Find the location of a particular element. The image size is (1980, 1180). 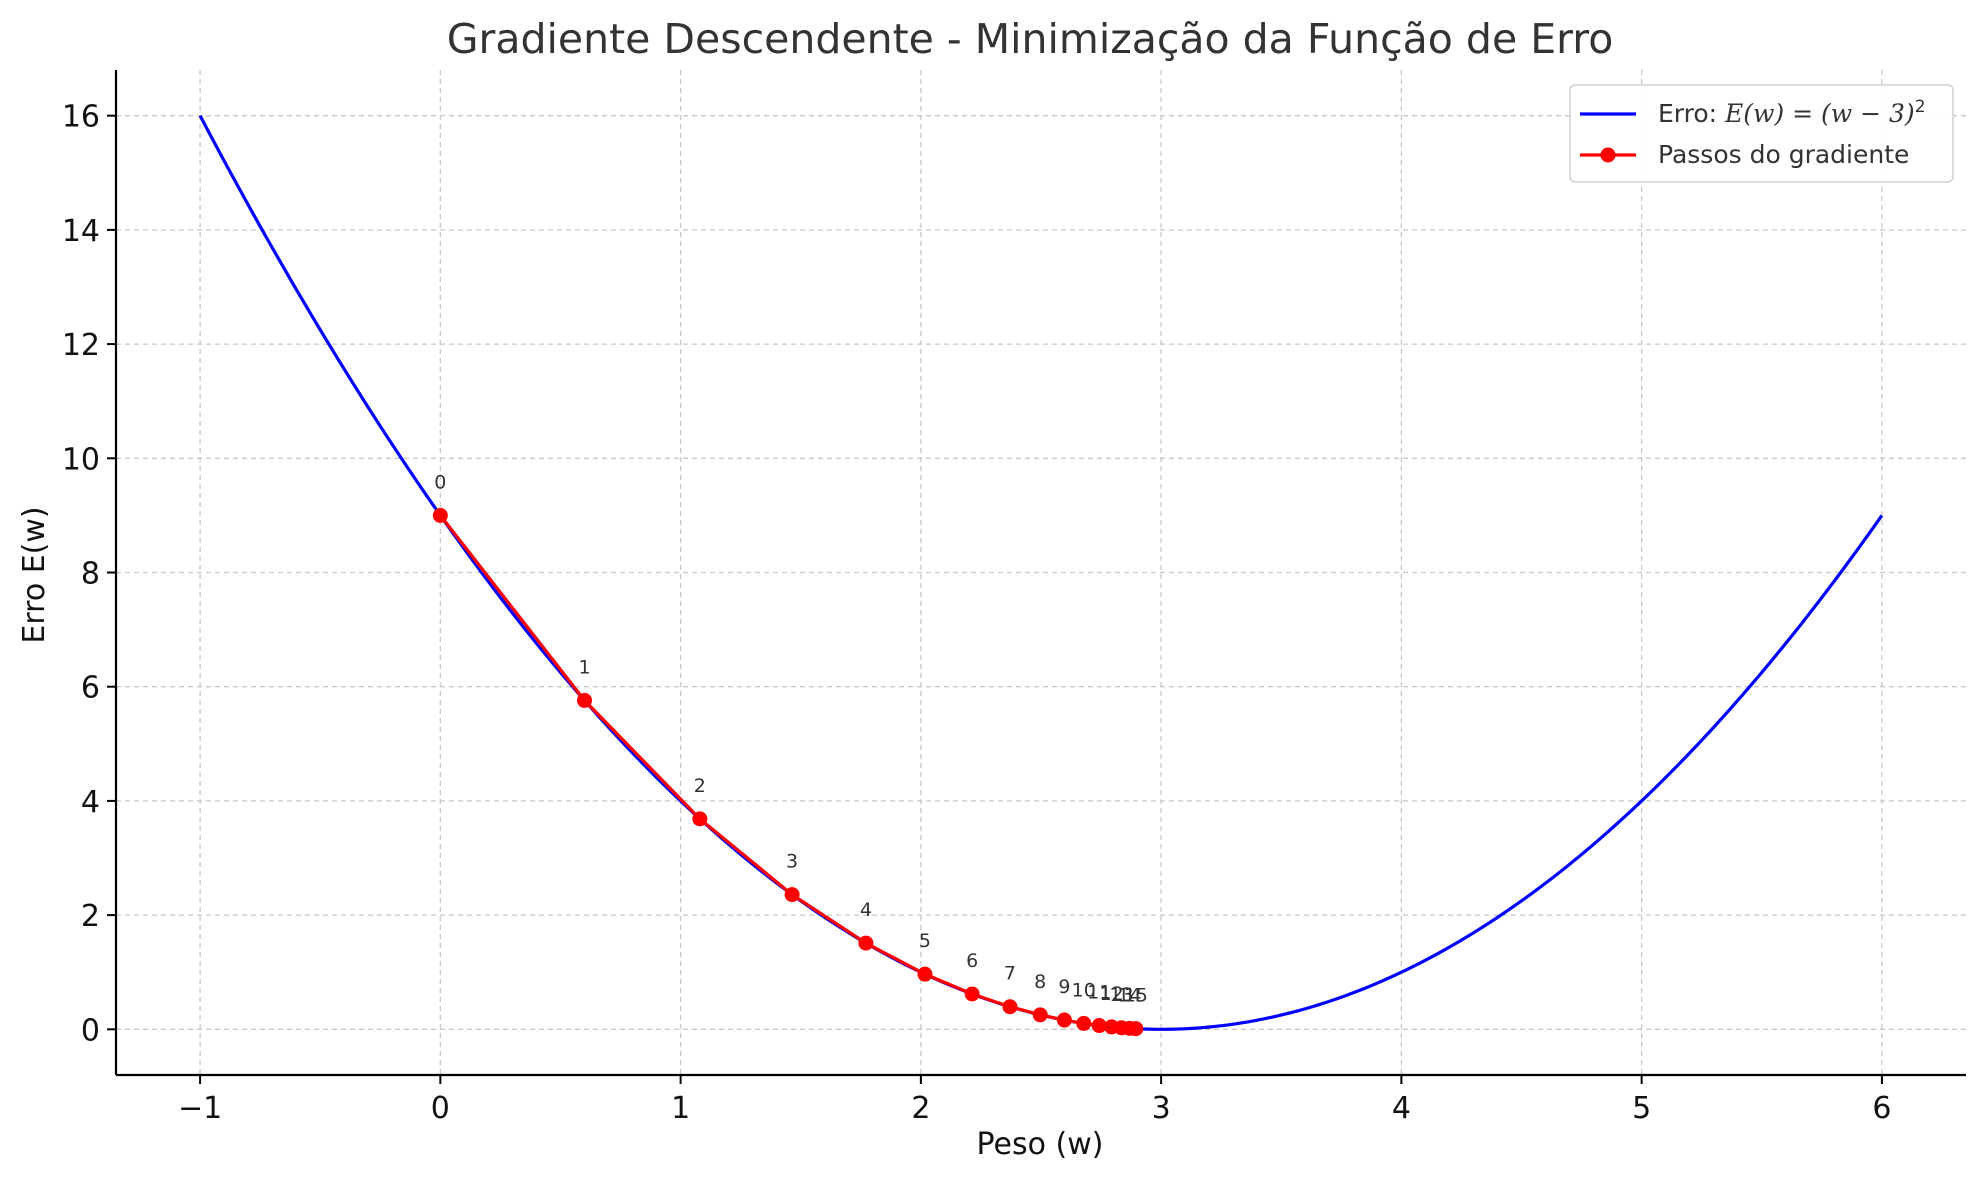

legend-label-steps: Passos do gradiente is located at coordinates (1783, 154).